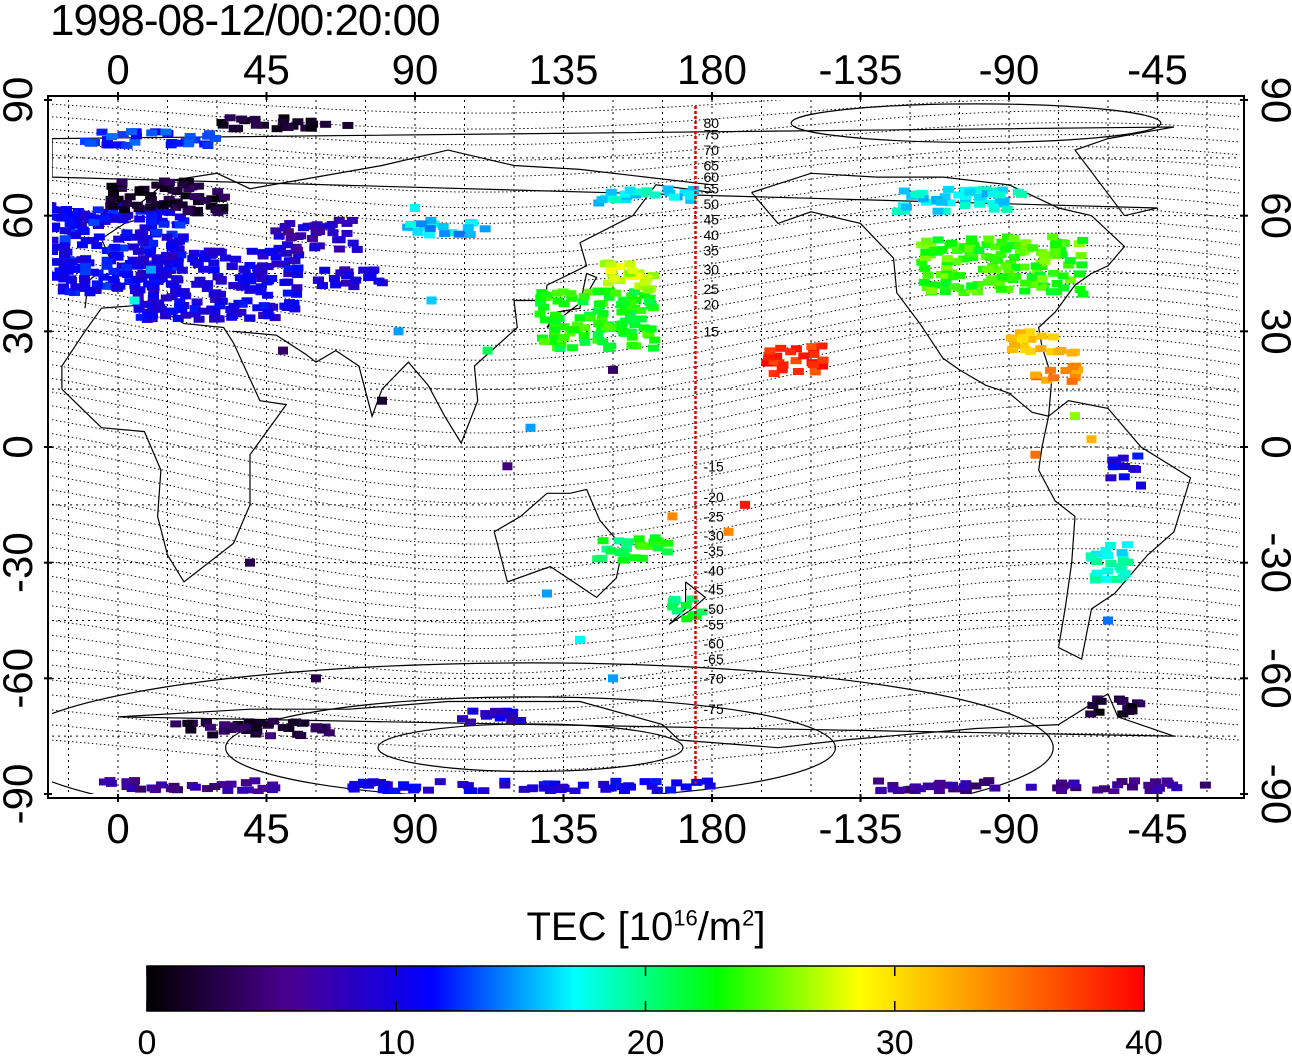  Describe the element at coordinates (118, 96) in the screenshot. I see `tick-mark-top` at that location.